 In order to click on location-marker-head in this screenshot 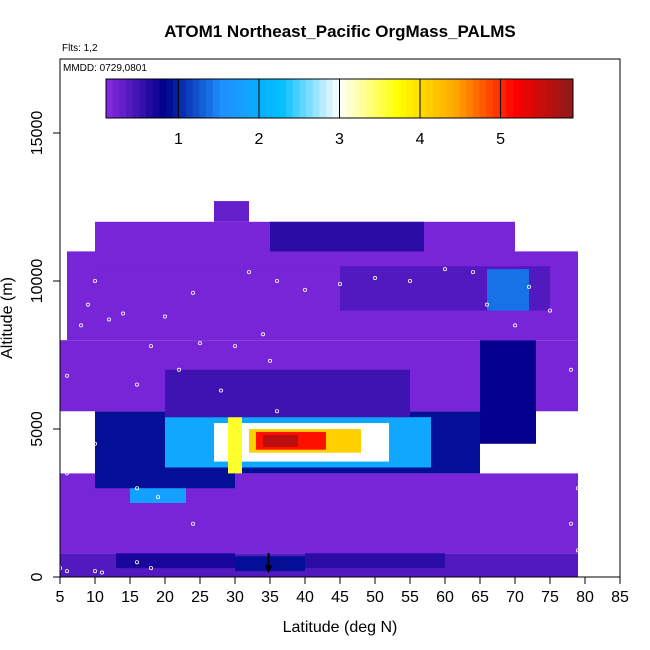, I will do `click(268, 569)`.